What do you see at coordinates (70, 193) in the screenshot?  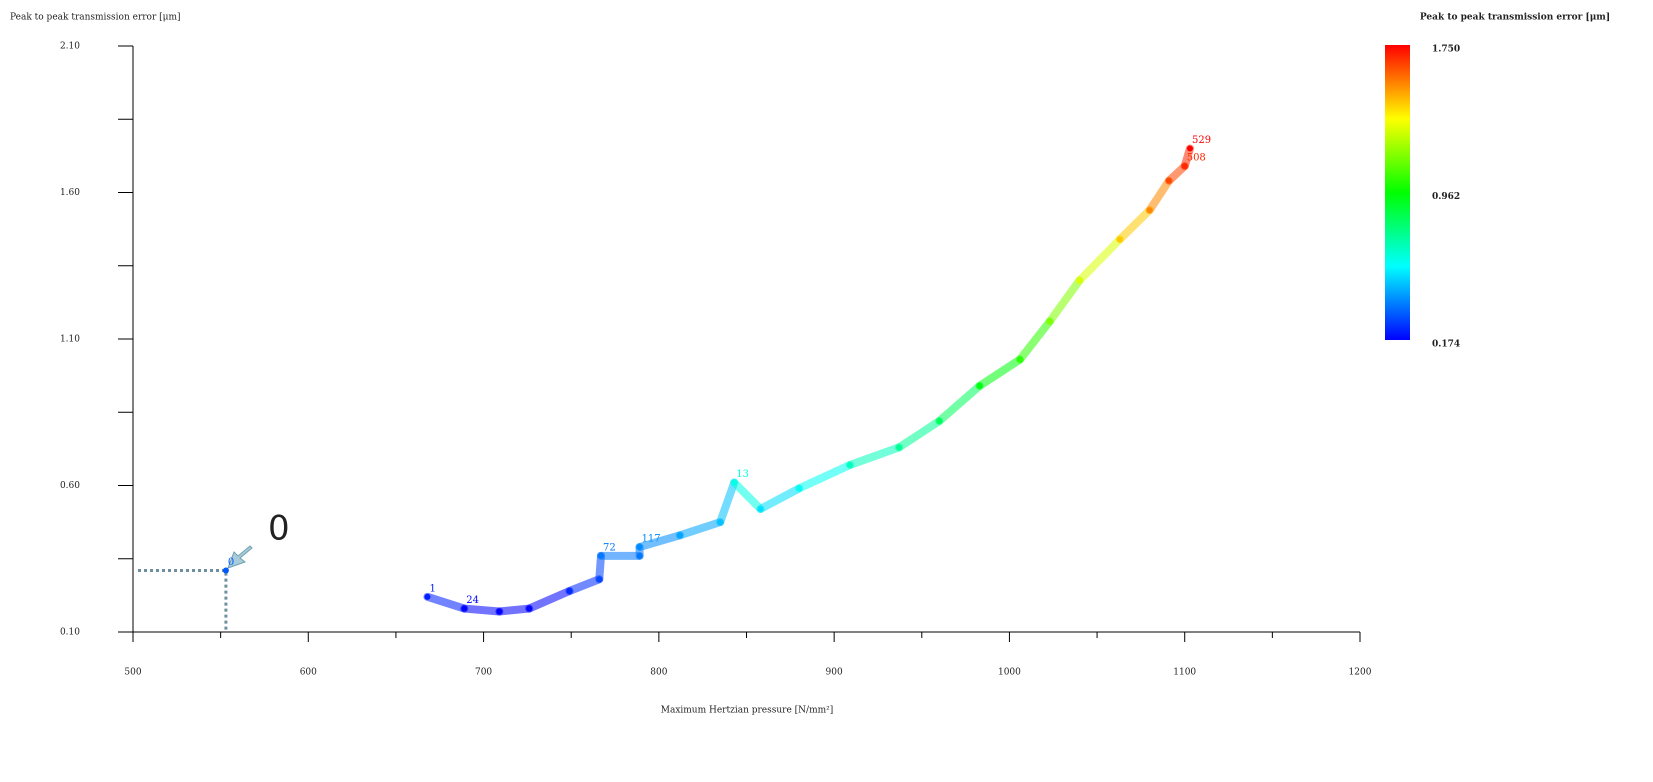 I see `y-tick-label: 1.60` at bounding box center [70, 193].